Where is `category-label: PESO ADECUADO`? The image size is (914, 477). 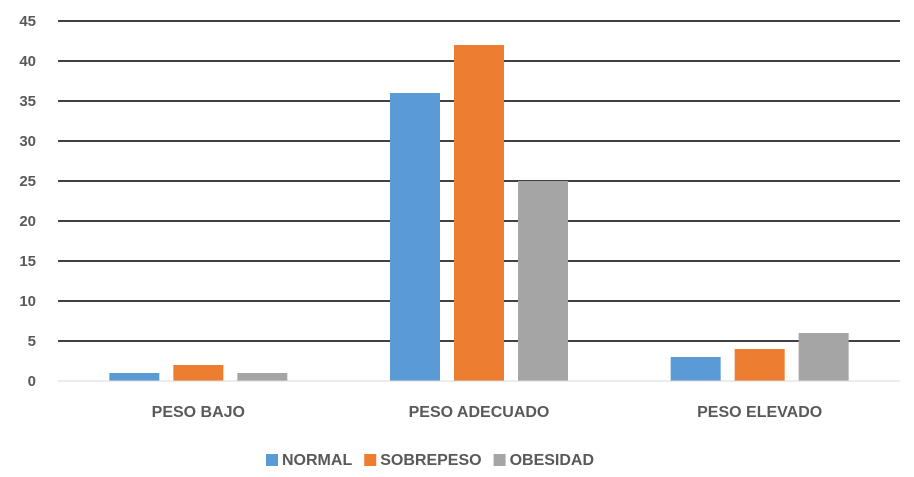 category-label: PESO ADECUADO is located at coordinates (479, 412).